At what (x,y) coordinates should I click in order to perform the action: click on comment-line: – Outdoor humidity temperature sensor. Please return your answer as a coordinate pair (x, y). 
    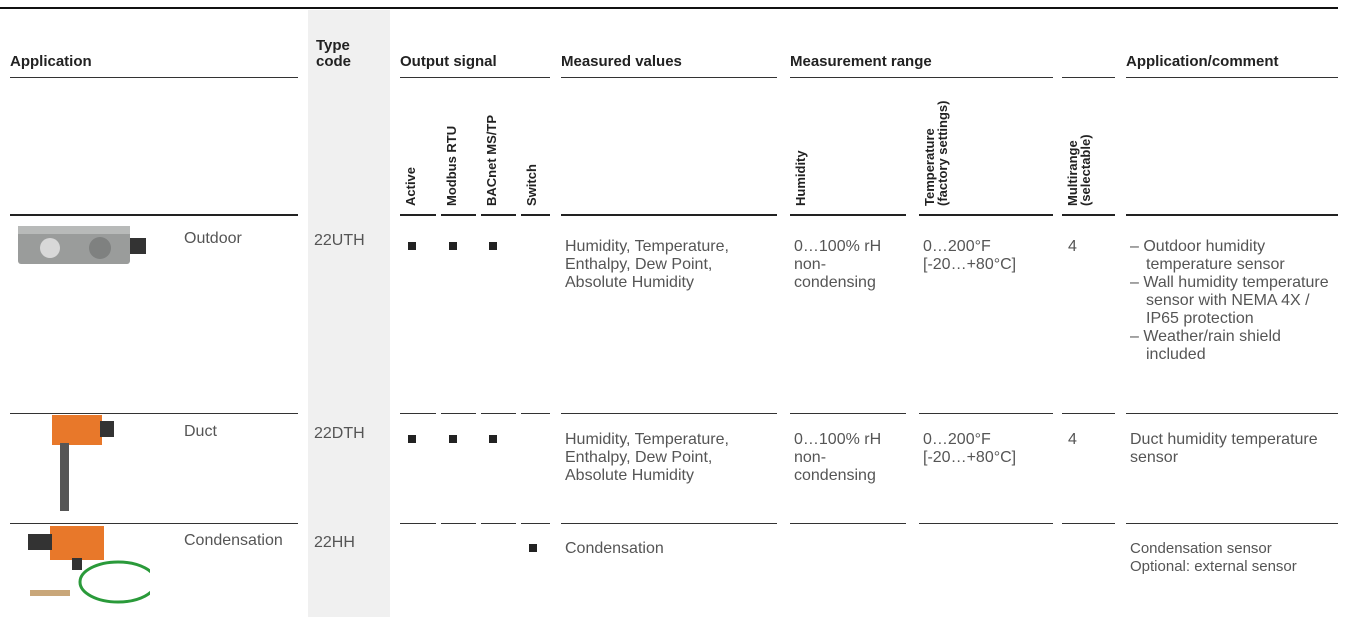
    Looking at the image, I should click on (1207, 255).